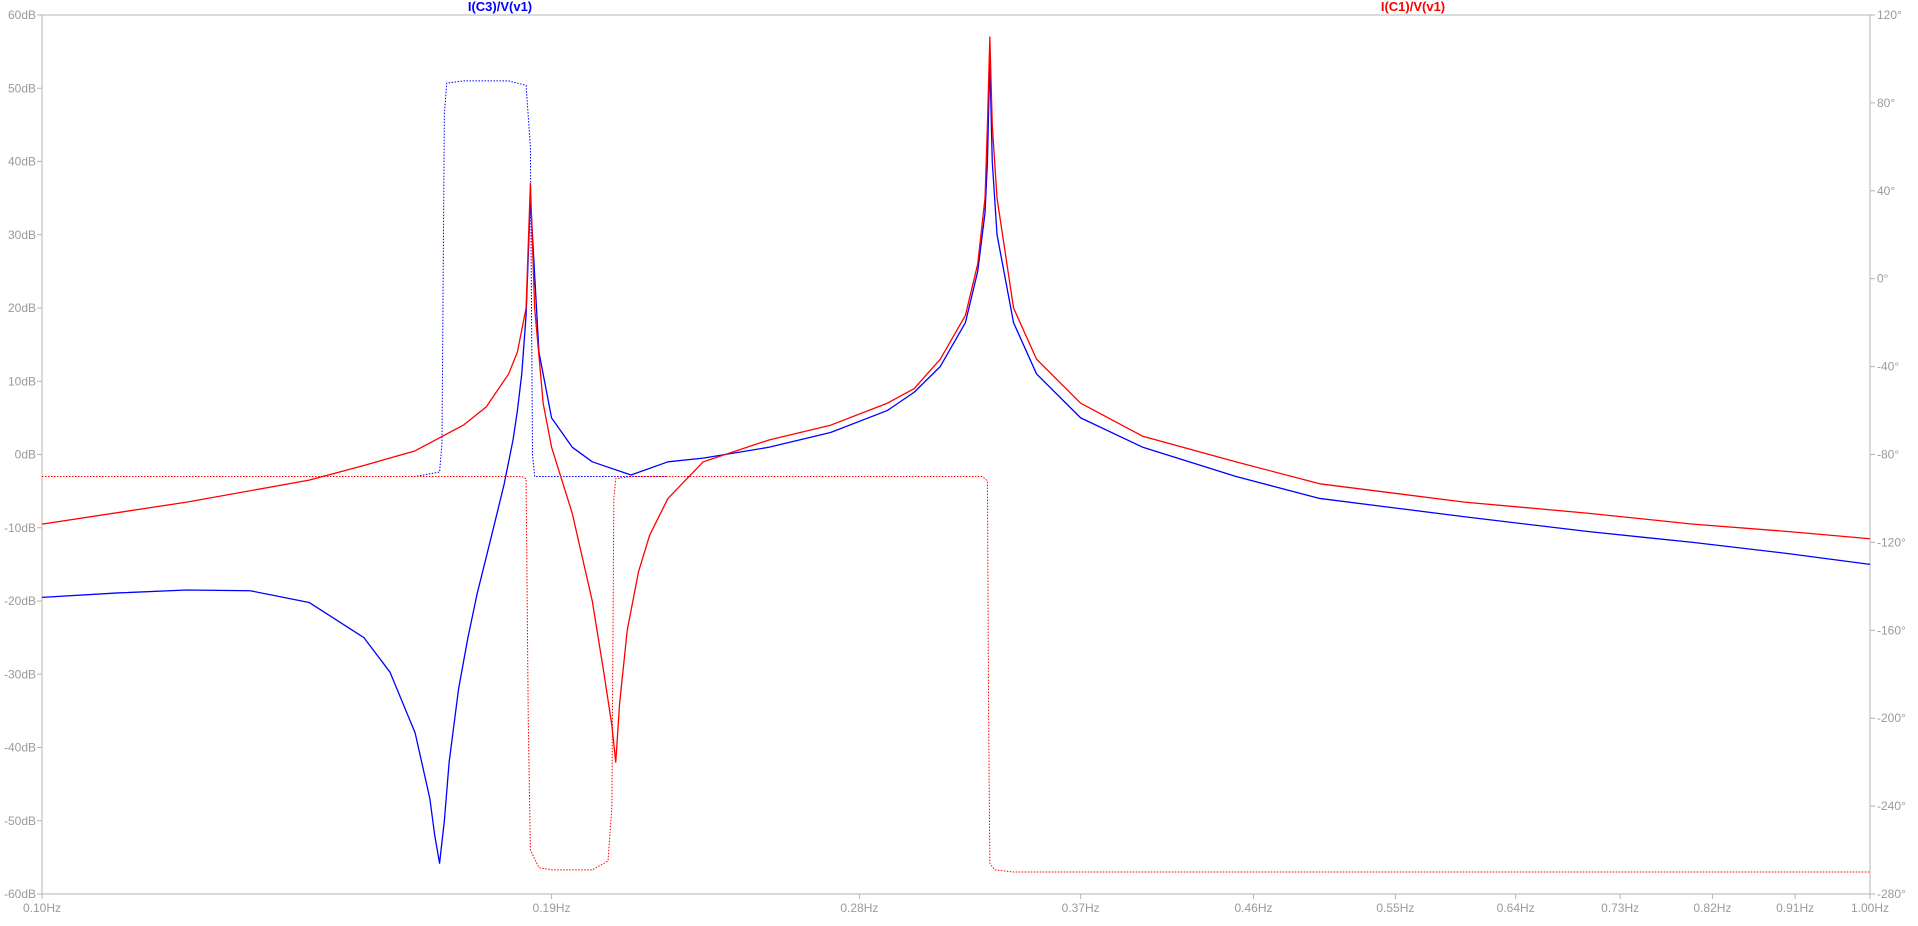 The width and height of the screenshot is (1918, 926). Describe the element at coordinates (1891, 894) in the screenshot. I see `y-right-tick-label: -280°` at that location.